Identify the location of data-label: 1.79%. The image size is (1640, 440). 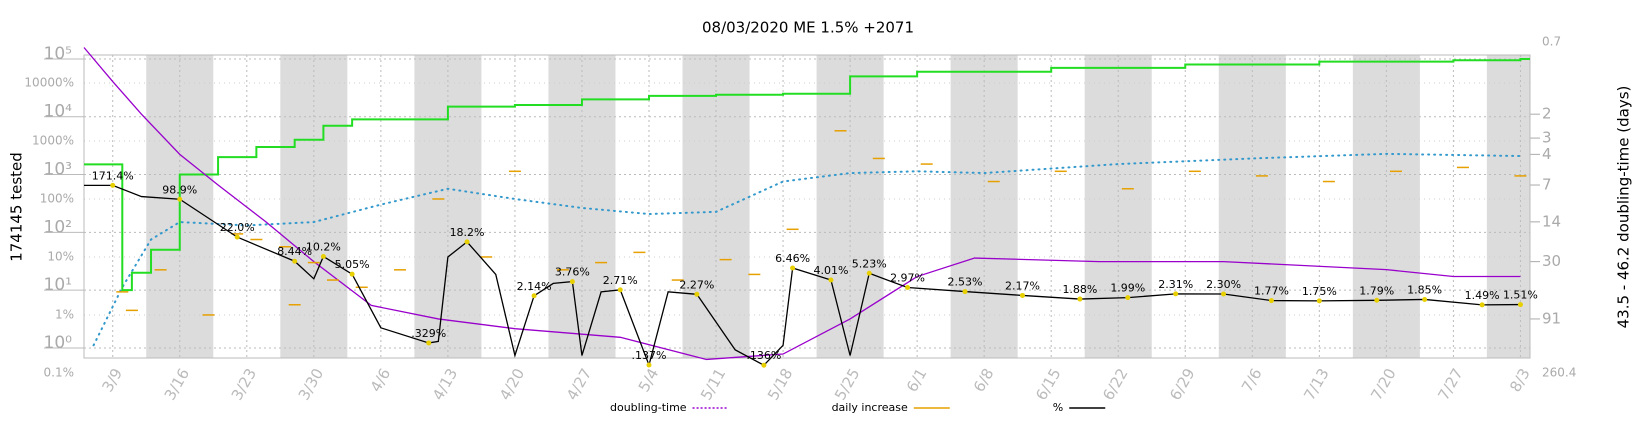
(1376, 290).